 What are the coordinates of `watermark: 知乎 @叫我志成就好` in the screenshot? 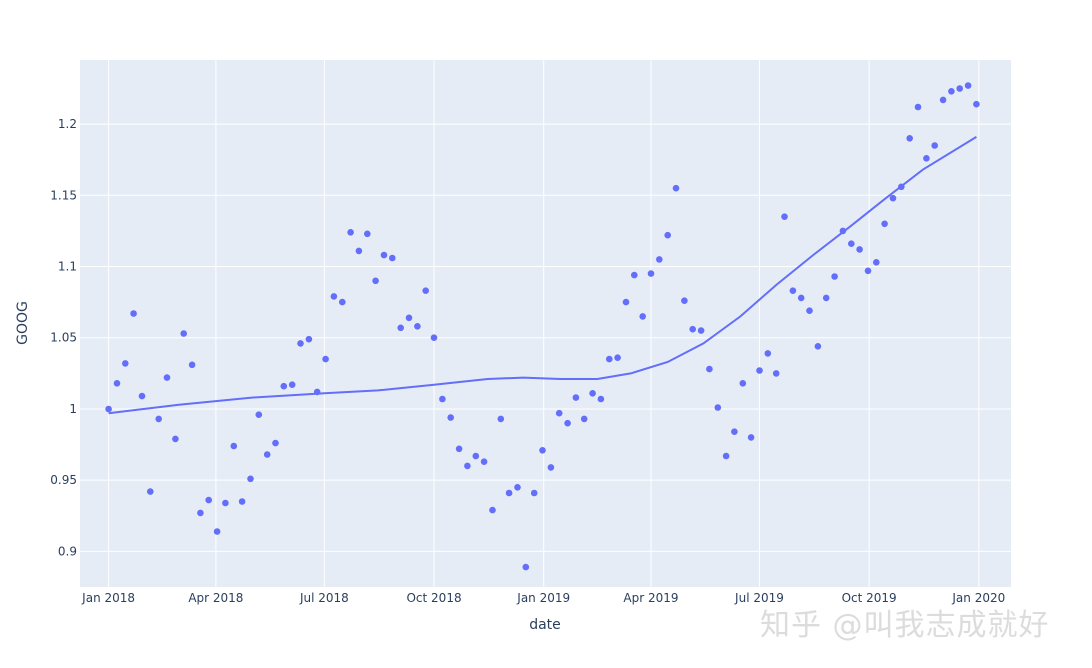 It's located at (905, 625).